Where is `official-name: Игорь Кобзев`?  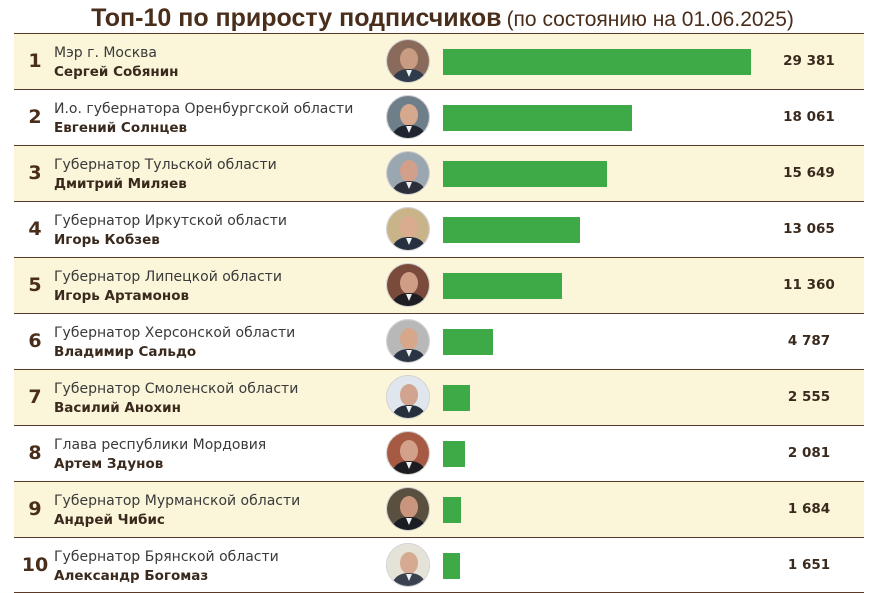
official-name: Игорь Кобзев is located at coordinates (107, 240).